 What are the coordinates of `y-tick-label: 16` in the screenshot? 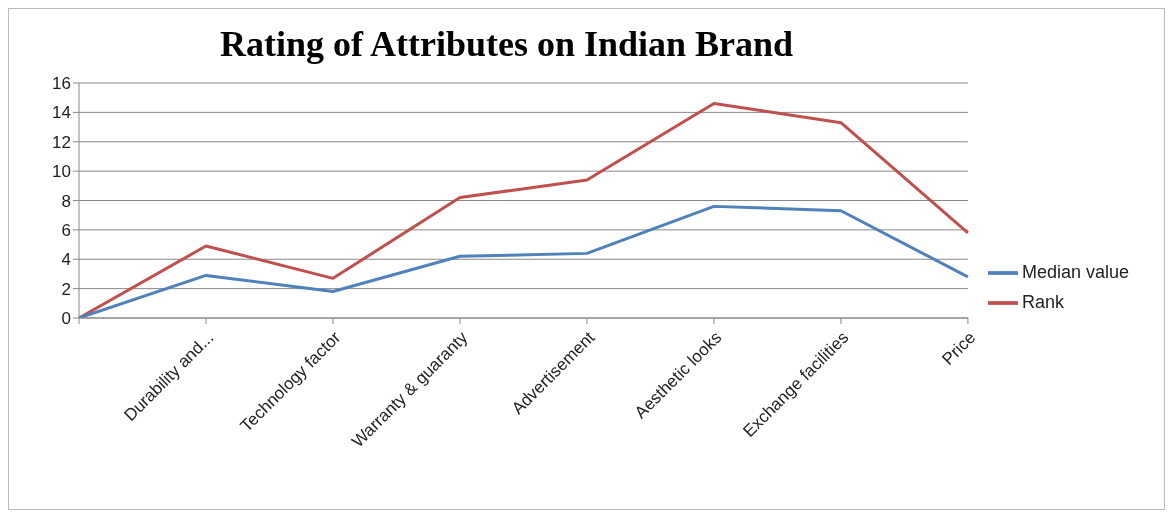 It's located at (61, 84).